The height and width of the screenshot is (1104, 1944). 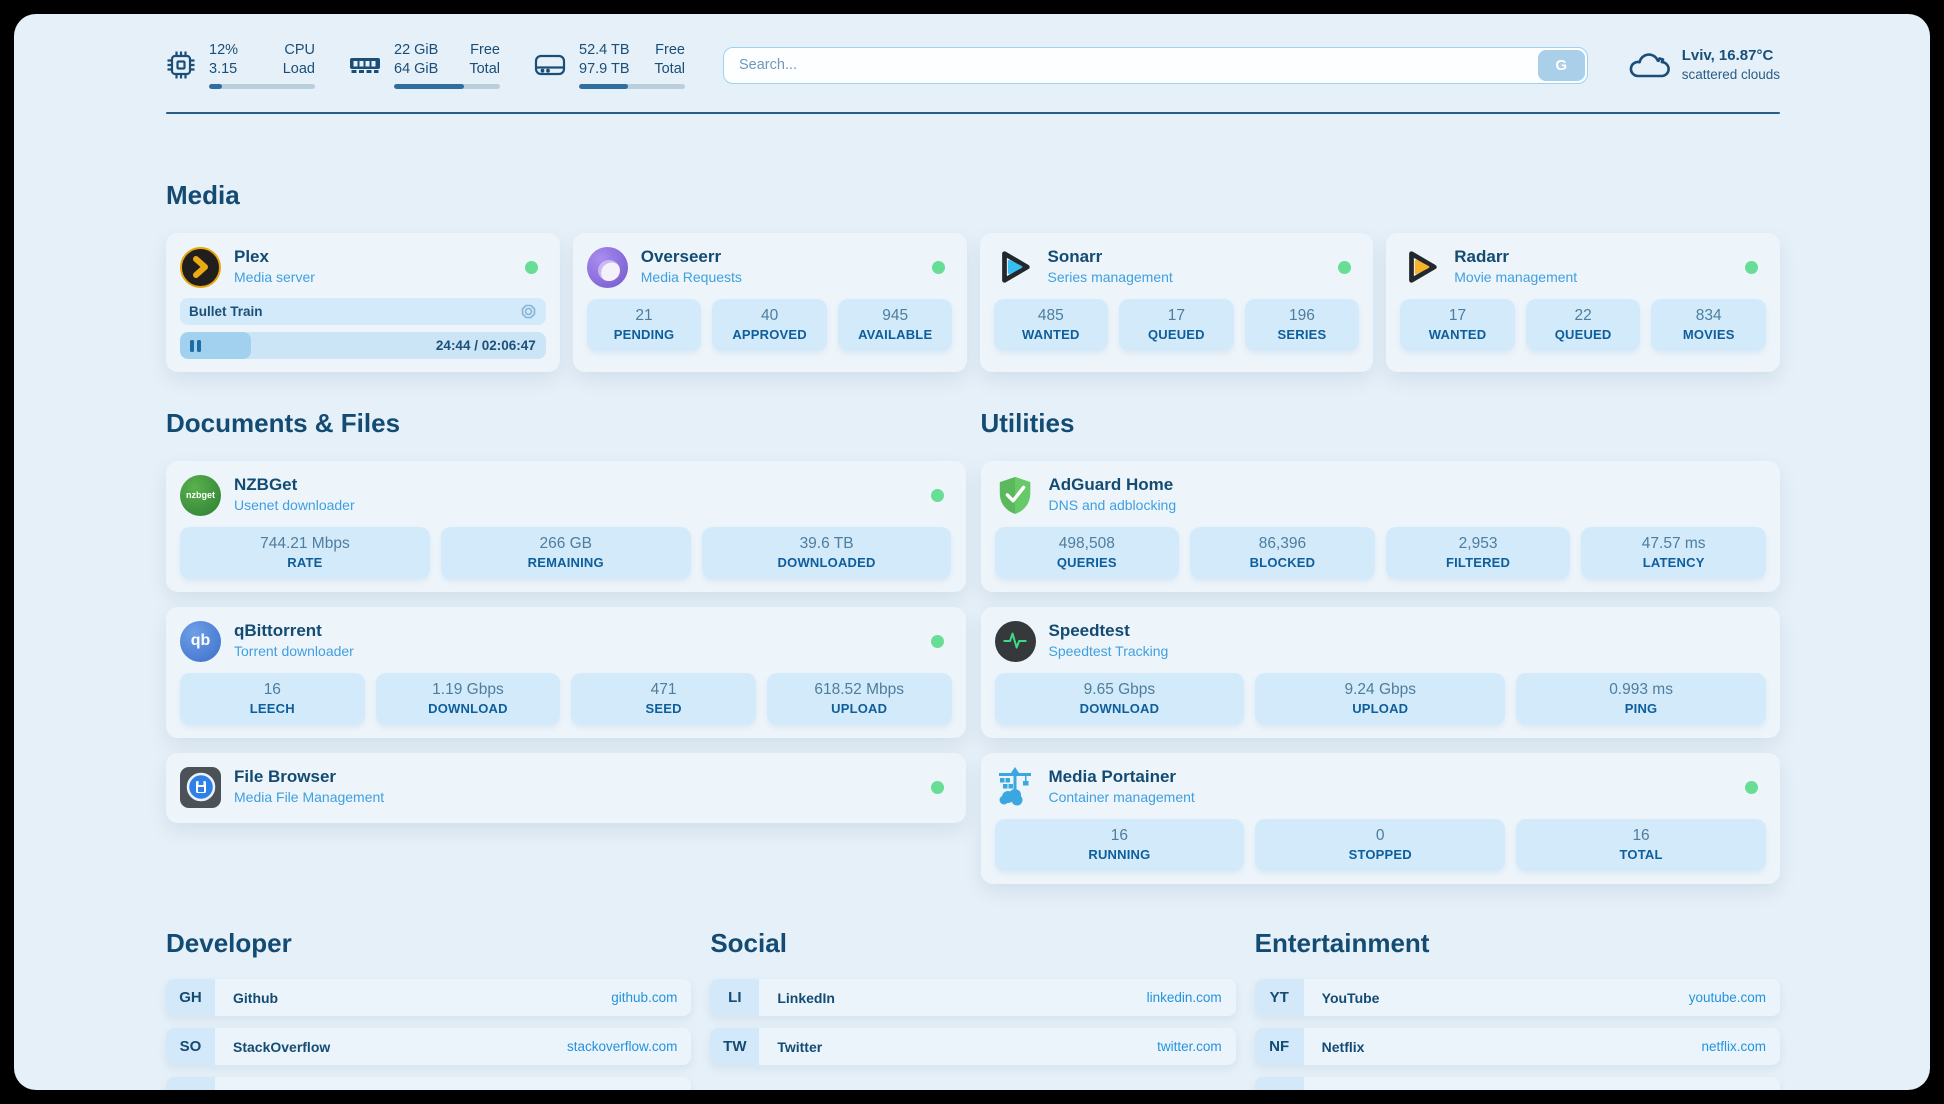 I want to click on stat-pending: 21 PENDING, so click(x=644, y=325).